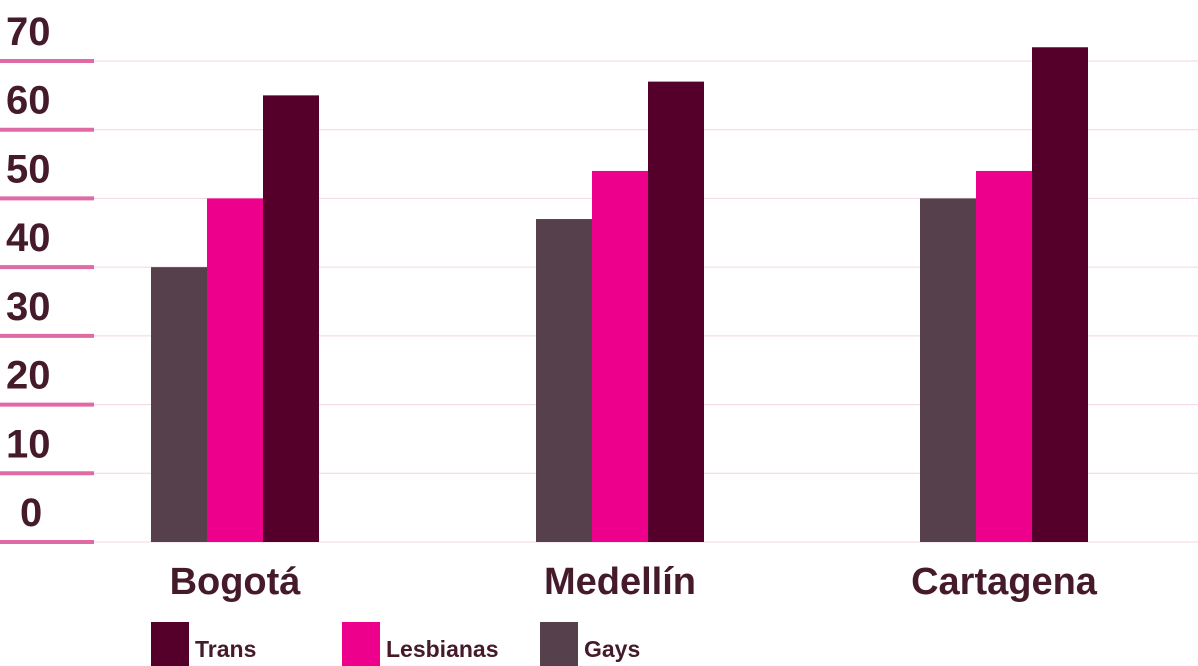 This screenshot has height=666, width=1198. I want to click on y-tick-label: 70, so click(28, 32).